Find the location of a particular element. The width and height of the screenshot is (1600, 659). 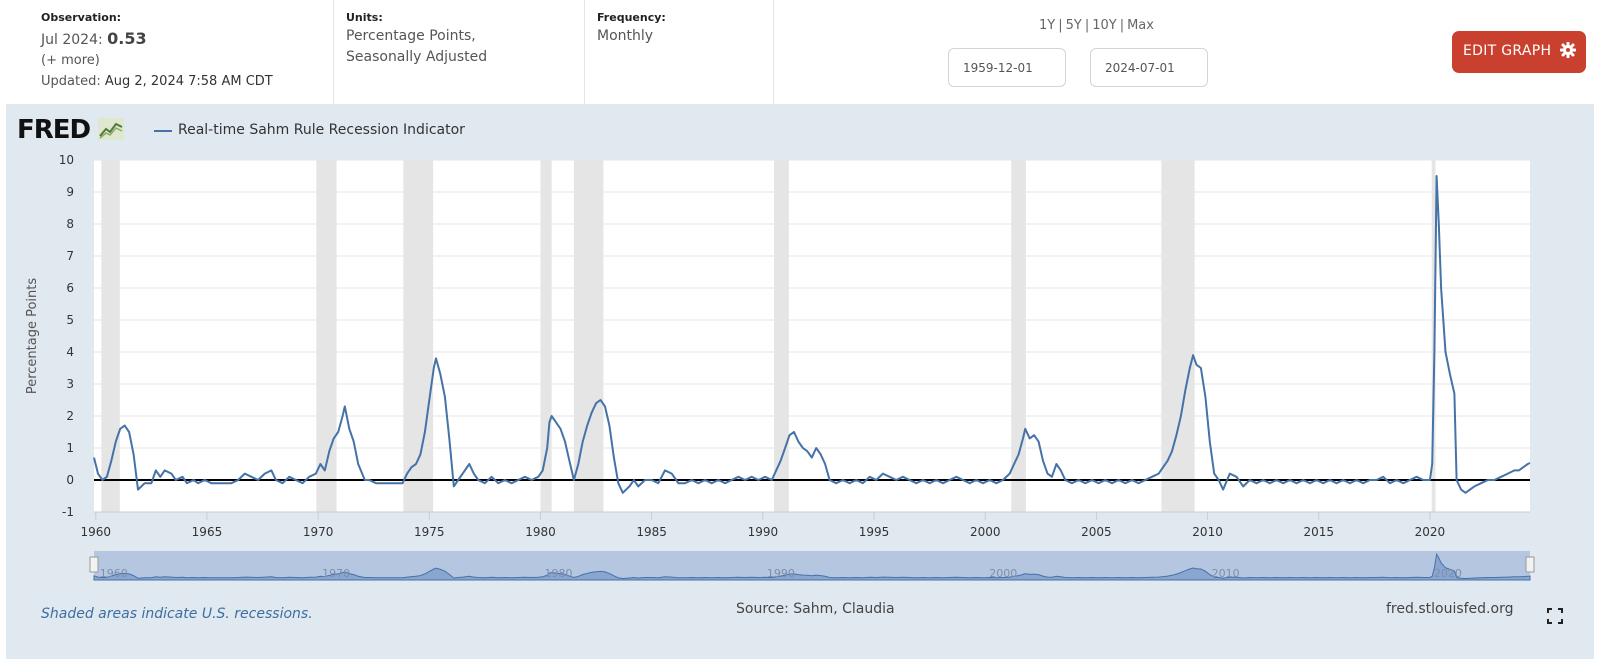

range-max: Max is located at coordinates (1140, 25).